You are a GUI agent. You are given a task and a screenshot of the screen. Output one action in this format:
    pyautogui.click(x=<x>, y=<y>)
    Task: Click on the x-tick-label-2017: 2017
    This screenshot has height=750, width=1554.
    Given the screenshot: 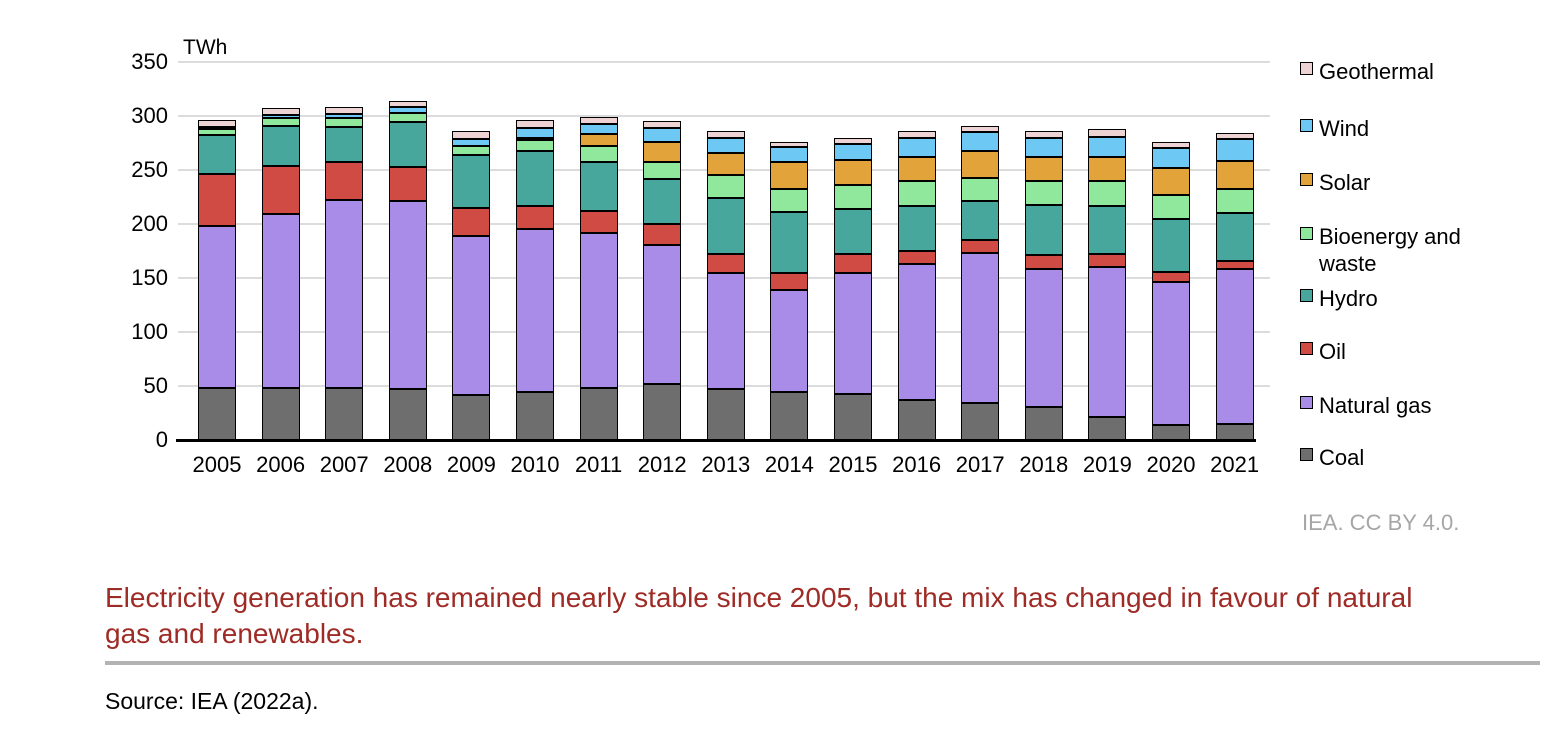 What is the action you would take?
    pyautogui.click(x=980, y=464)
    